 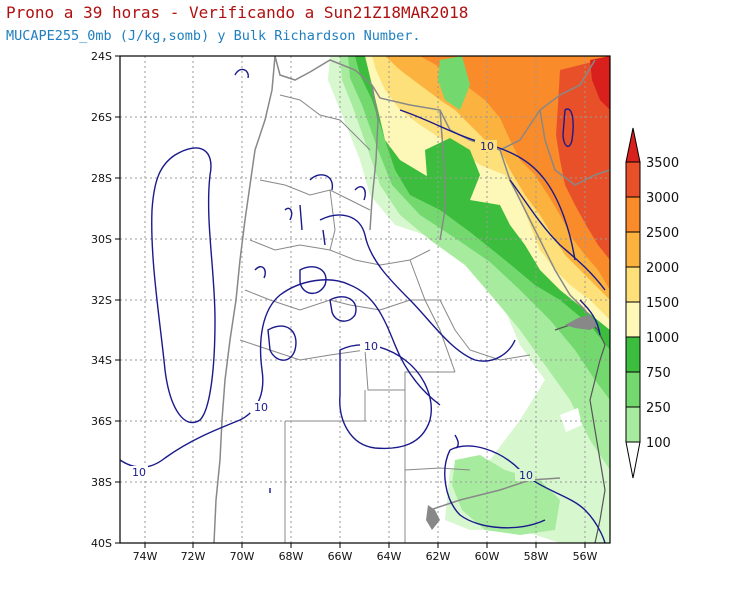 I want to click on colorbar-seg-2000, so click(x=633, y=284).